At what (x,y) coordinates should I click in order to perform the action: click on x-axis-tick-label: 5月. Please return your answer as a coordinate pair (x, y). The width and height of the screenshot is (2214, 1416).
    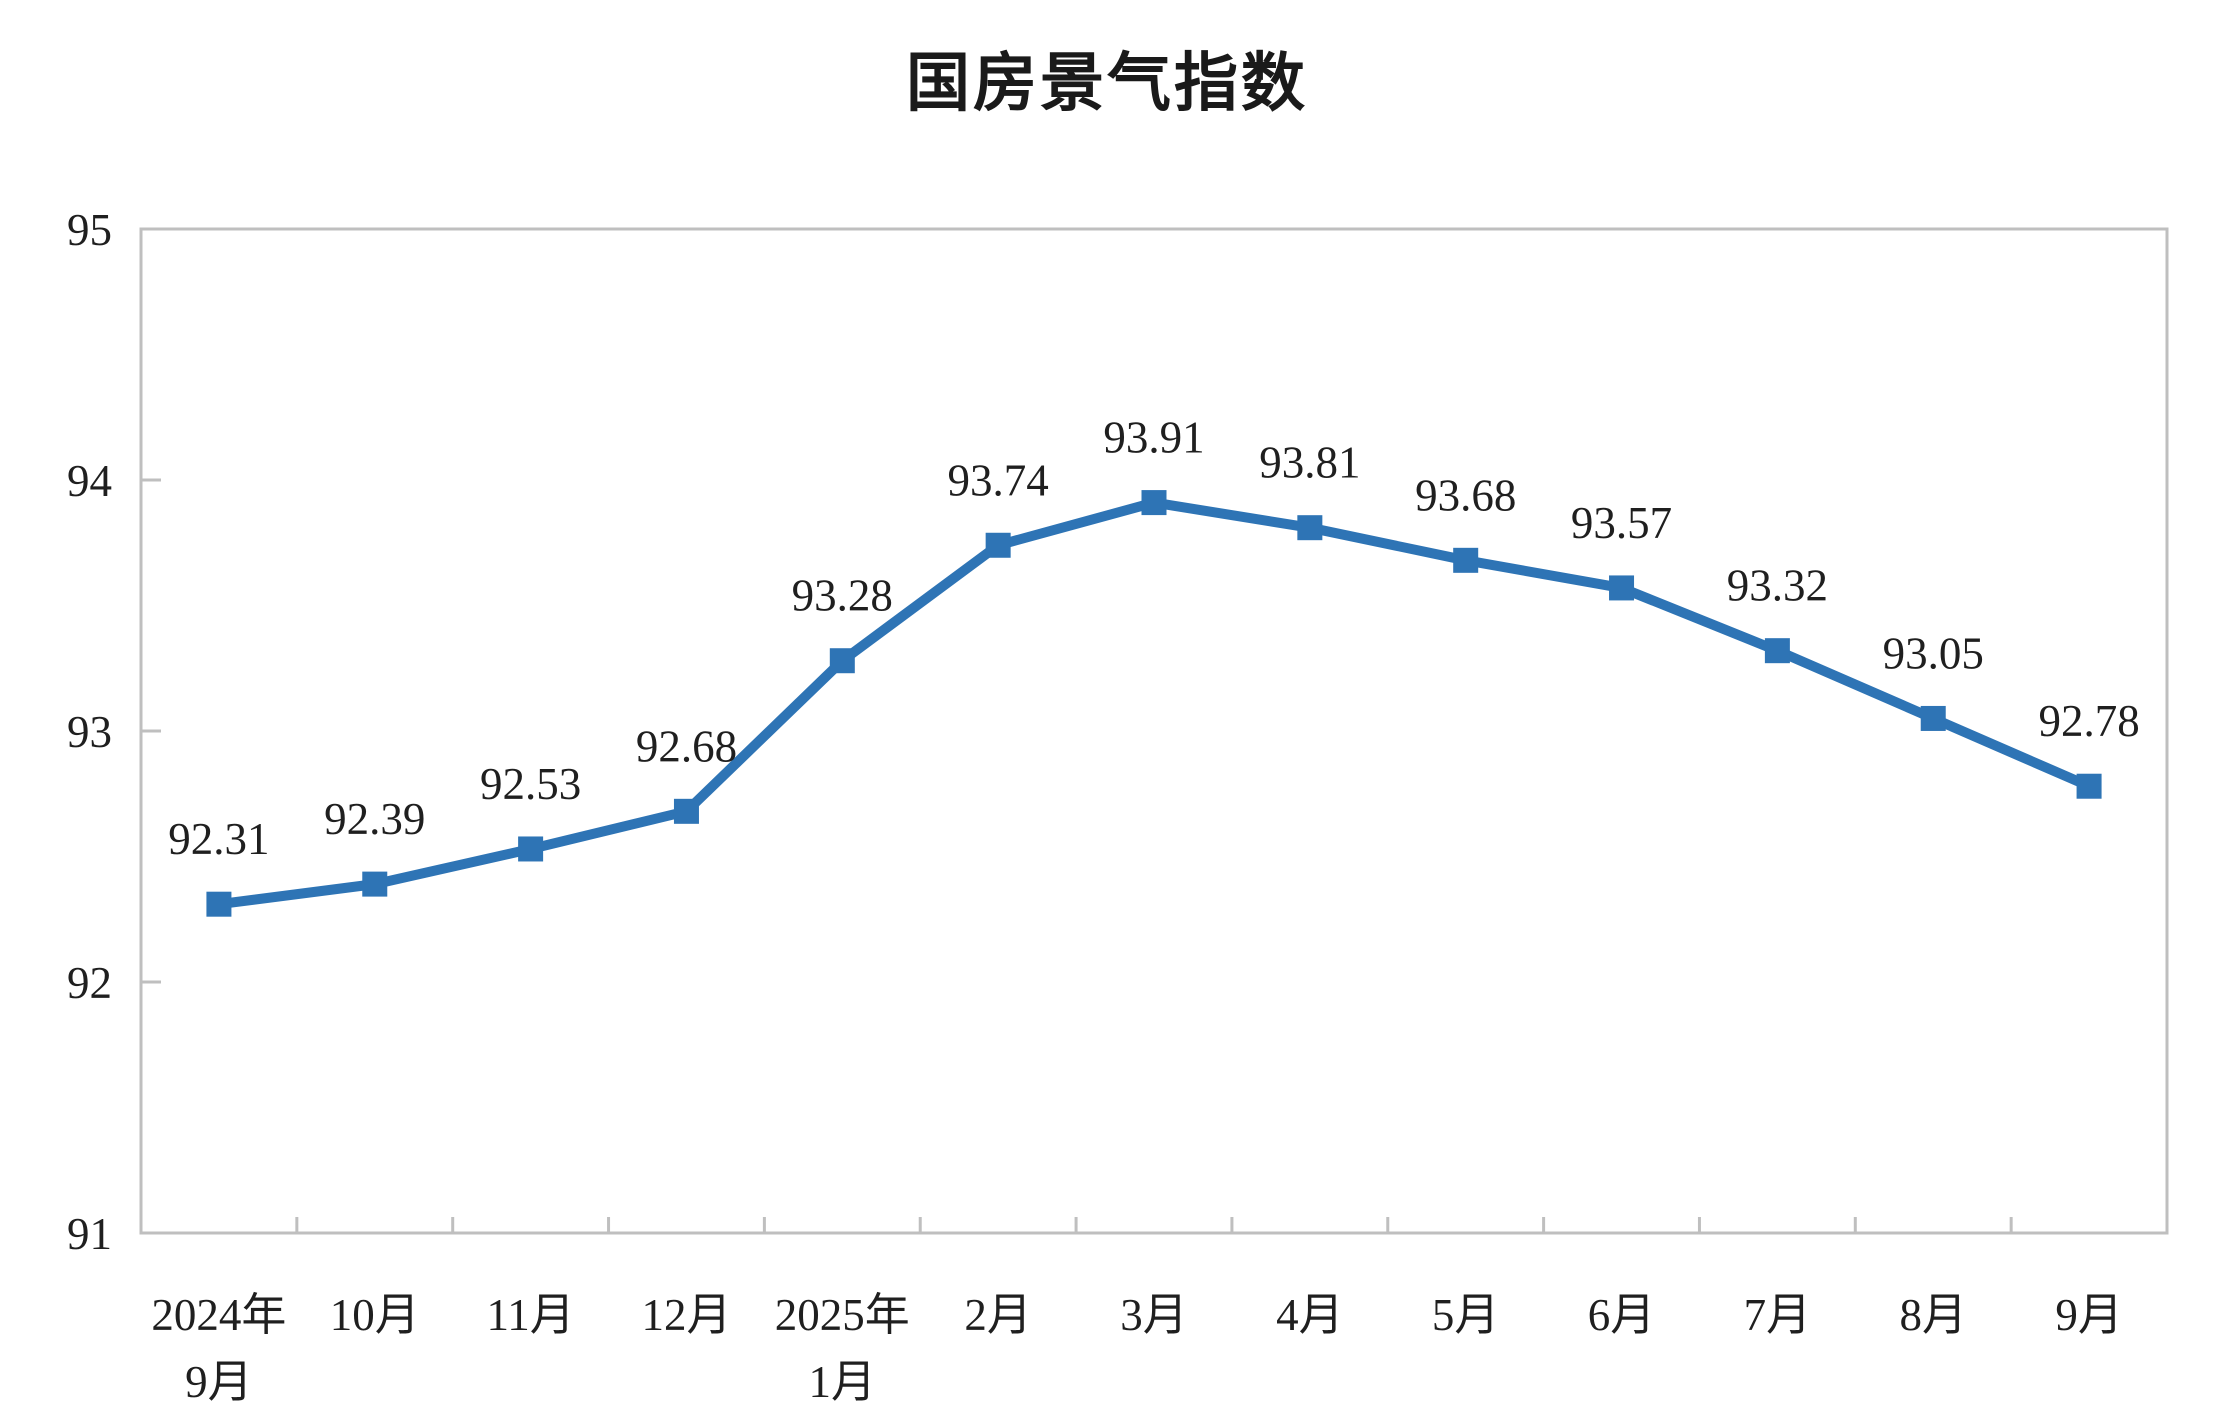
    Looking at the image, I should click on (1466, 1315).